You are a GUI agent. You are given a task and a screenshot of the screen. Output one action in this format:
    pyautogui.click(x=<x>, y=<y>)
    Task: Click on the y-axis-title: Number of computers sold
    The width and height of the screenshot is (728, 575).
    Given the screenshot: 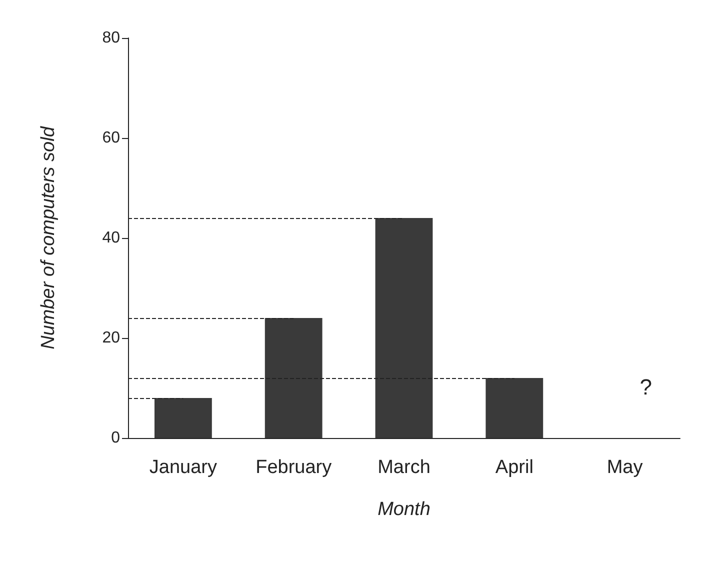 What is the action you would take?
    pyautogui.click(x=48, y=237)
    